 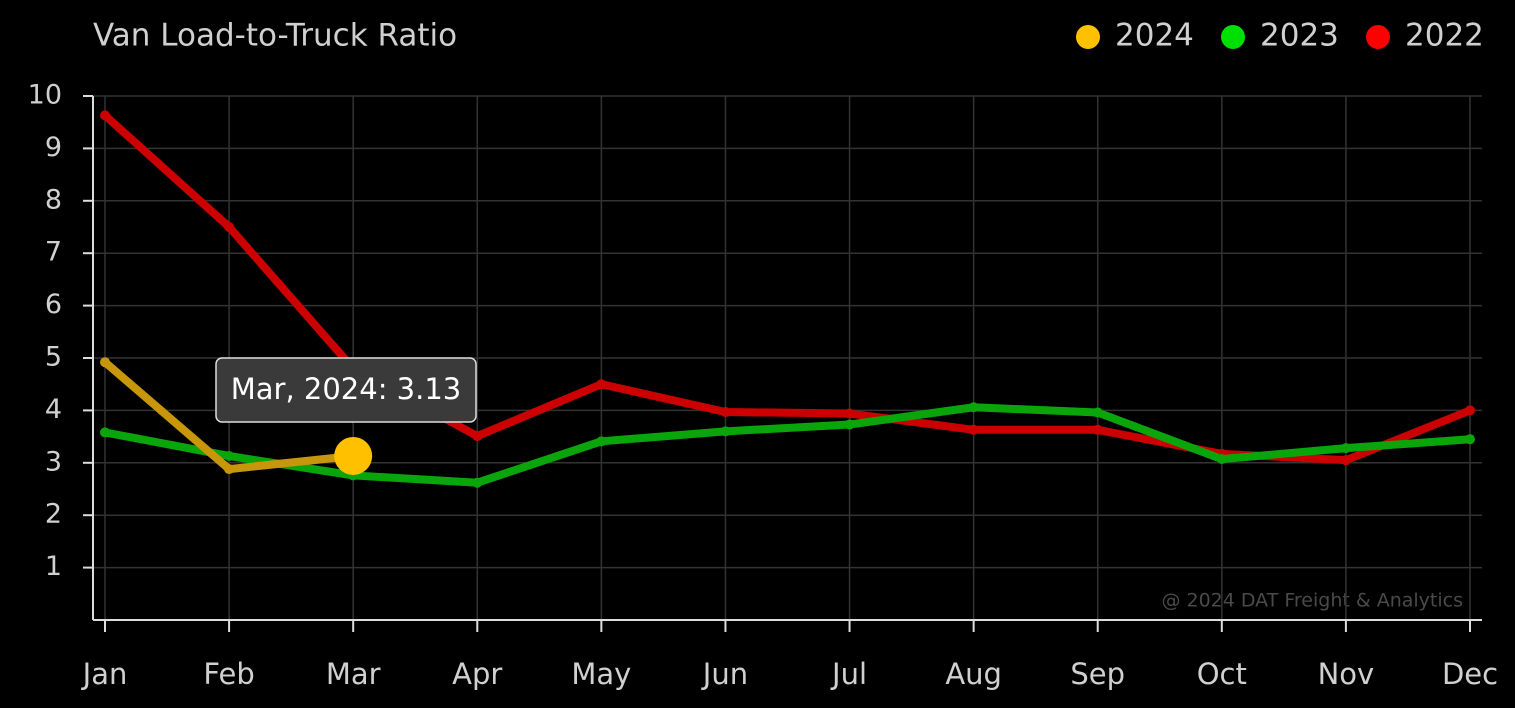 What do you see at coordinates (1097, 674) in the screenshot?
I see `x-tick-label: Sep` at bounding box center [1097, 674].